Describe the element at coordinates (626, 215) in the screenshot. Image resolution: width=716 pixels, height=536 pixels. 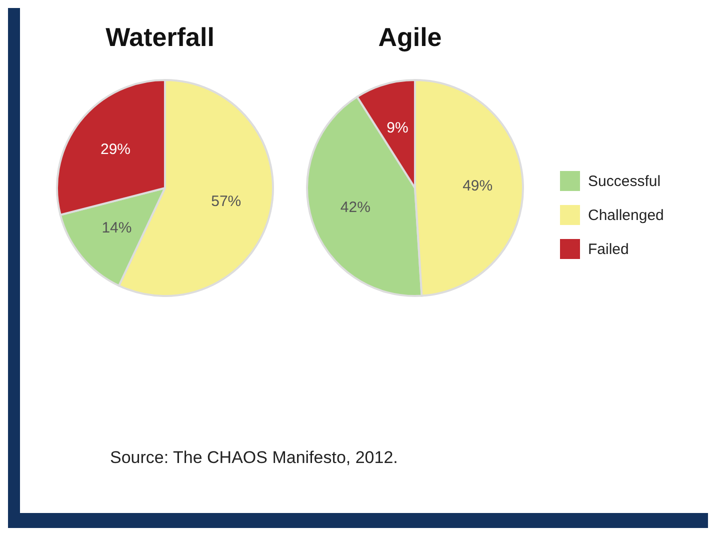
I see `legend-label: Challenged` at that location.